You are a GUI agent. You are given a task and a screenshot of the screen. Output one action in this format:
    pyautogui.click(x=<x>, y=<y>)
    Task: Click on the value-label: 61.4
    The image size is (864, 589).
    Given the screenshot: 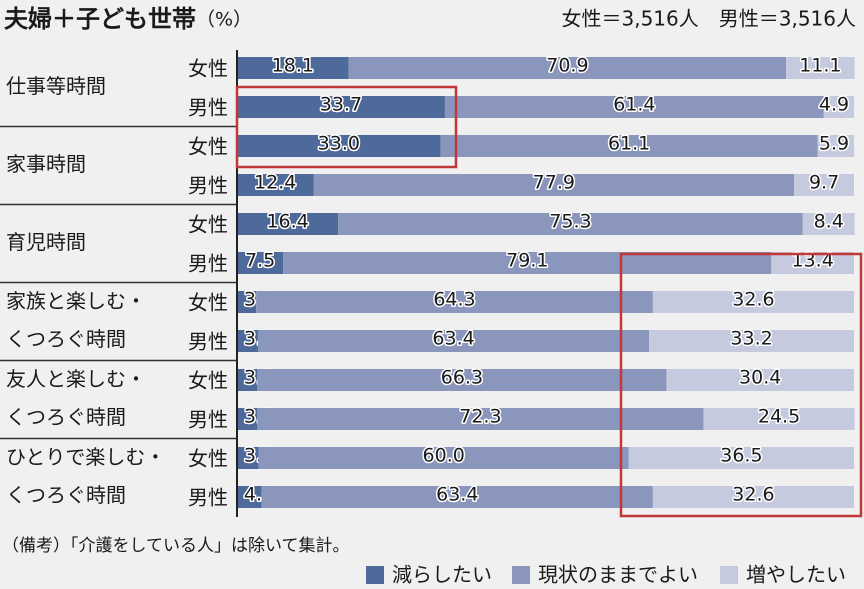 What is the action you would take?
    pyautogui.click(x=634, y=105)
    